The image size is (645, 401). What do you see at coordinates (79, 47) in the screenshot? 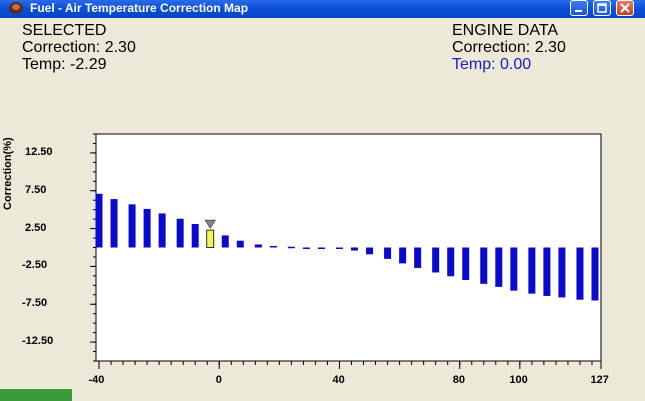
I see `selected-correction: Correction: 2.30` at bounding box center [79, 47].